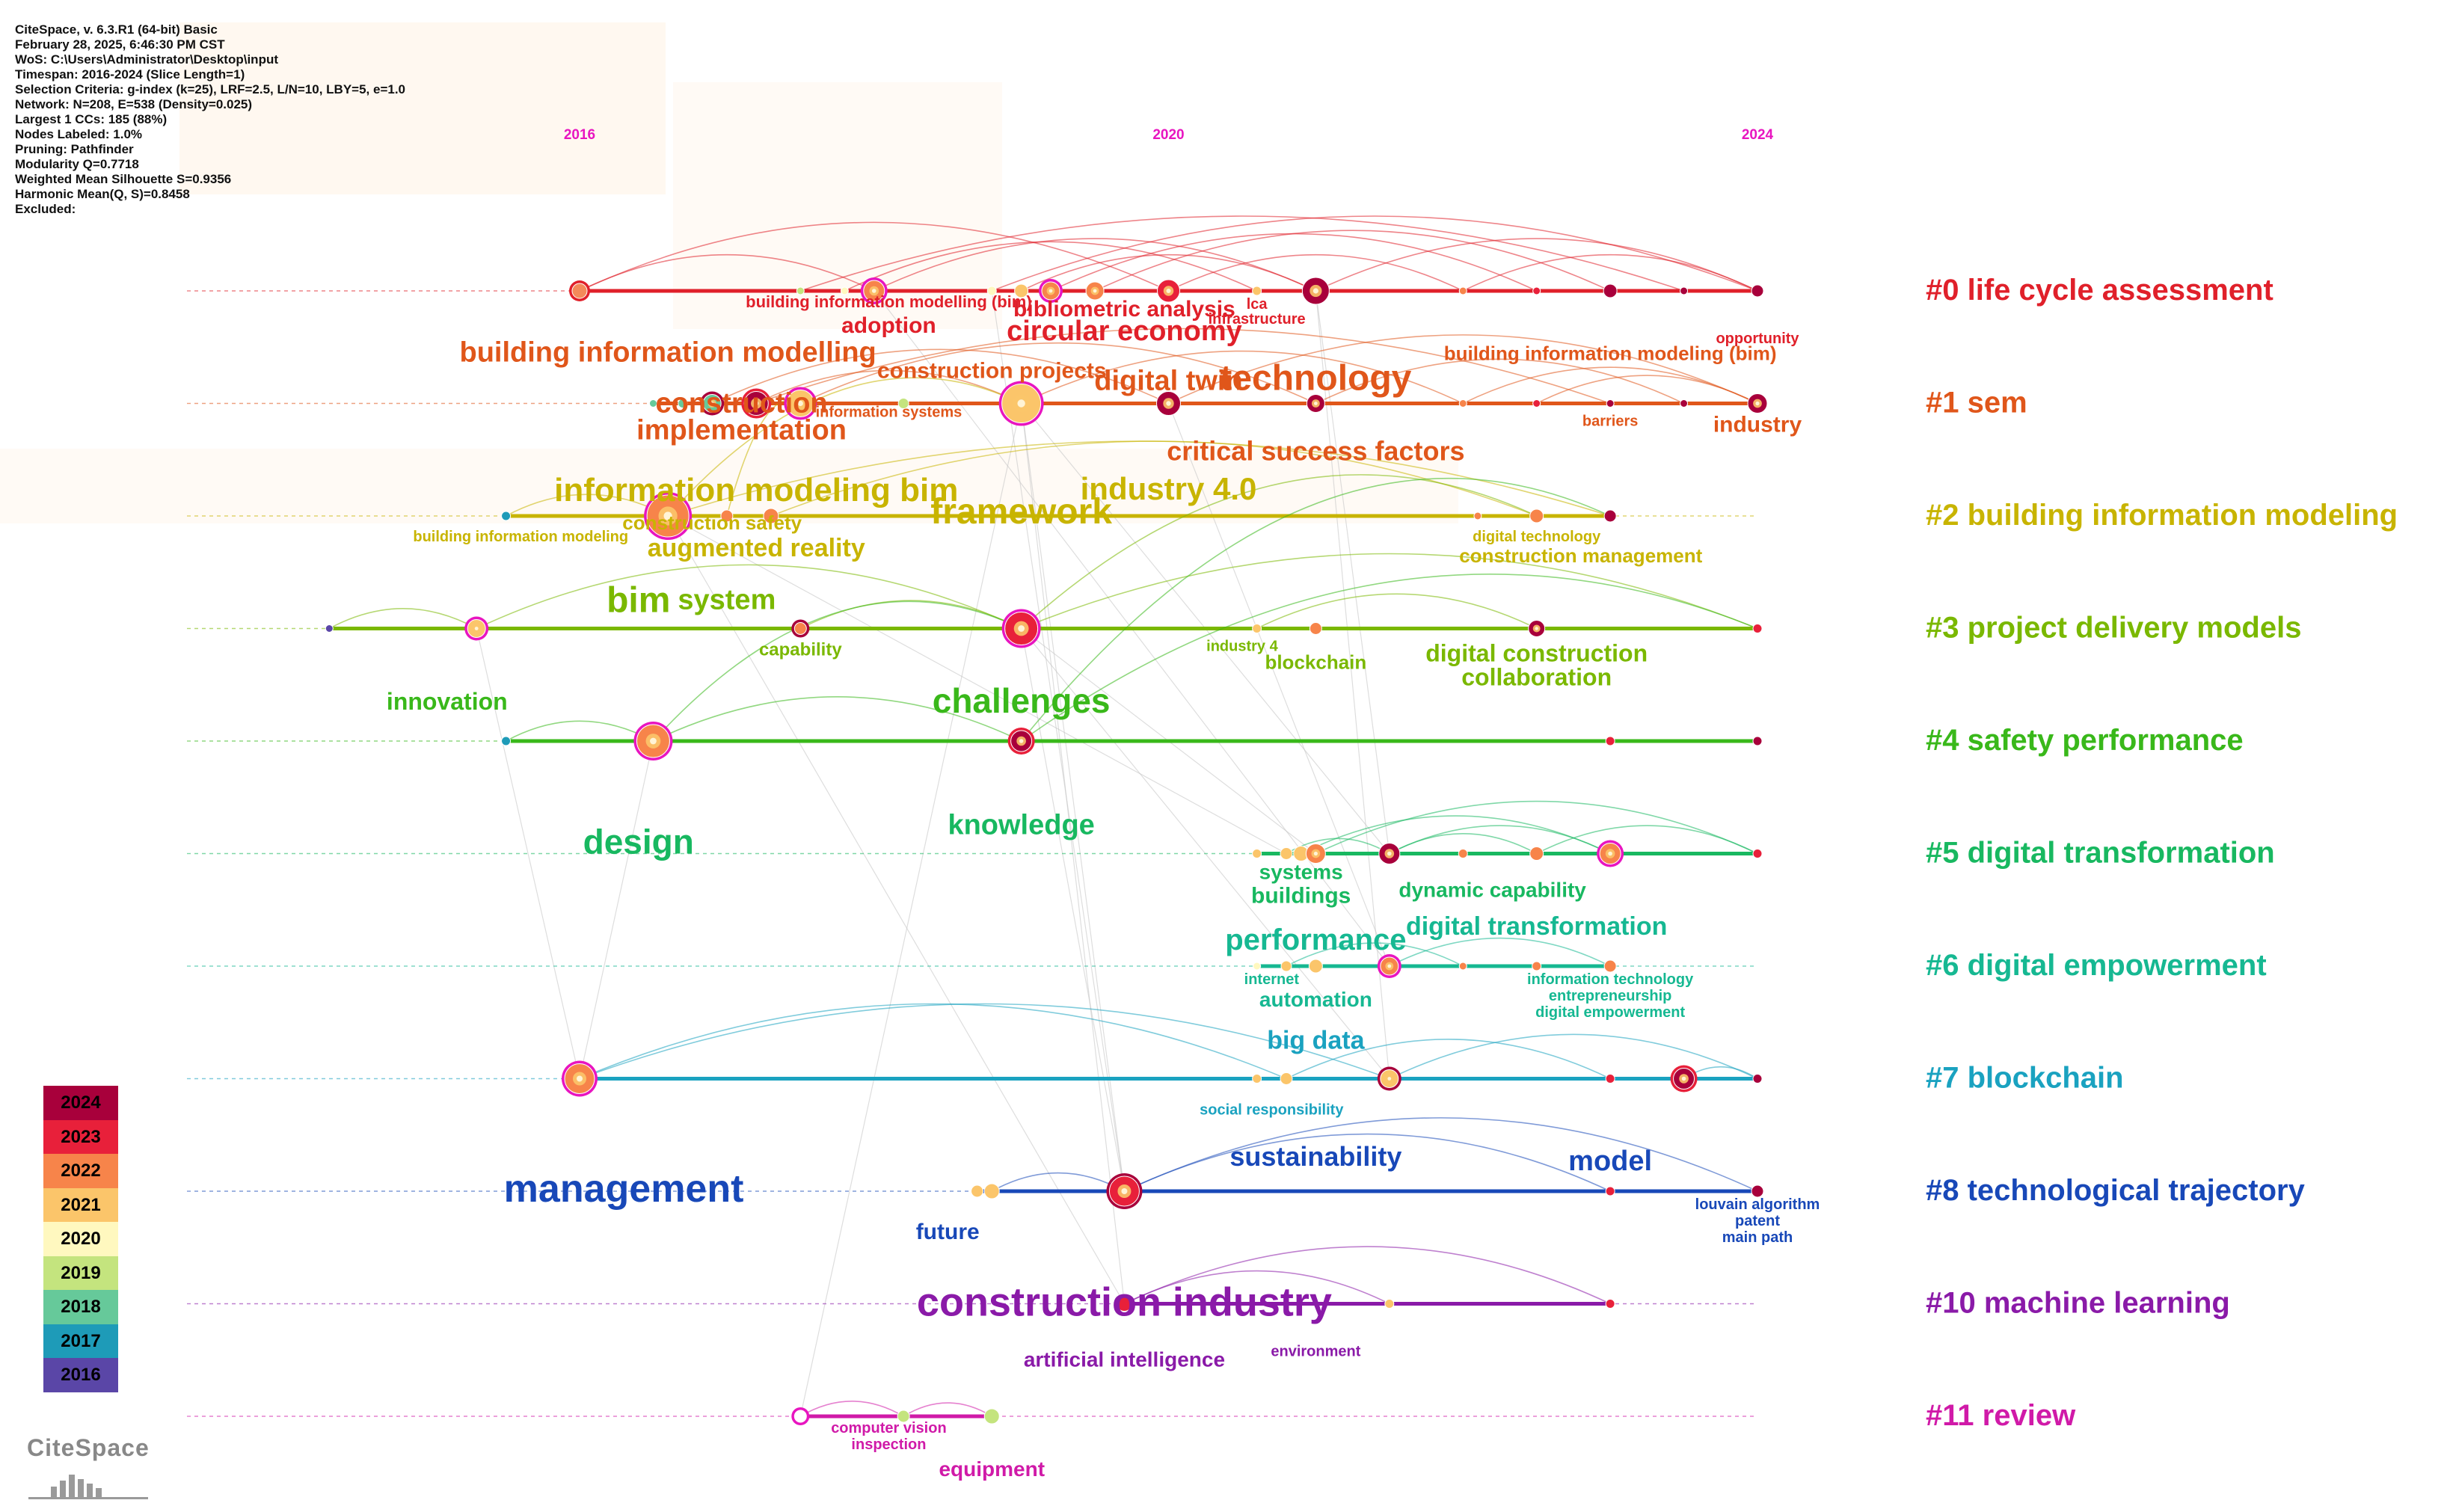  I want to click on keyword-label: sustainability, so click(1315, 1156).